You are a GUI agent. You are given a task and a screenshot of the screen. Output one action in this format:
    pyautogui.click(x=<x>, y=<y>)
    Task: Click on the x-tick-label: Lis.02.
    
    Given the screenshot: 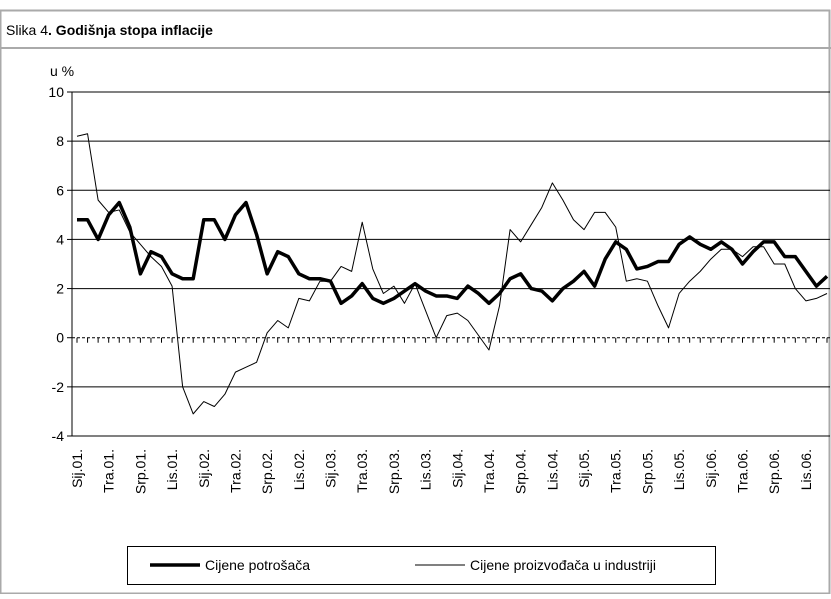 What is the action you would take?
    pyautogui.click(x=299, y=469)
    